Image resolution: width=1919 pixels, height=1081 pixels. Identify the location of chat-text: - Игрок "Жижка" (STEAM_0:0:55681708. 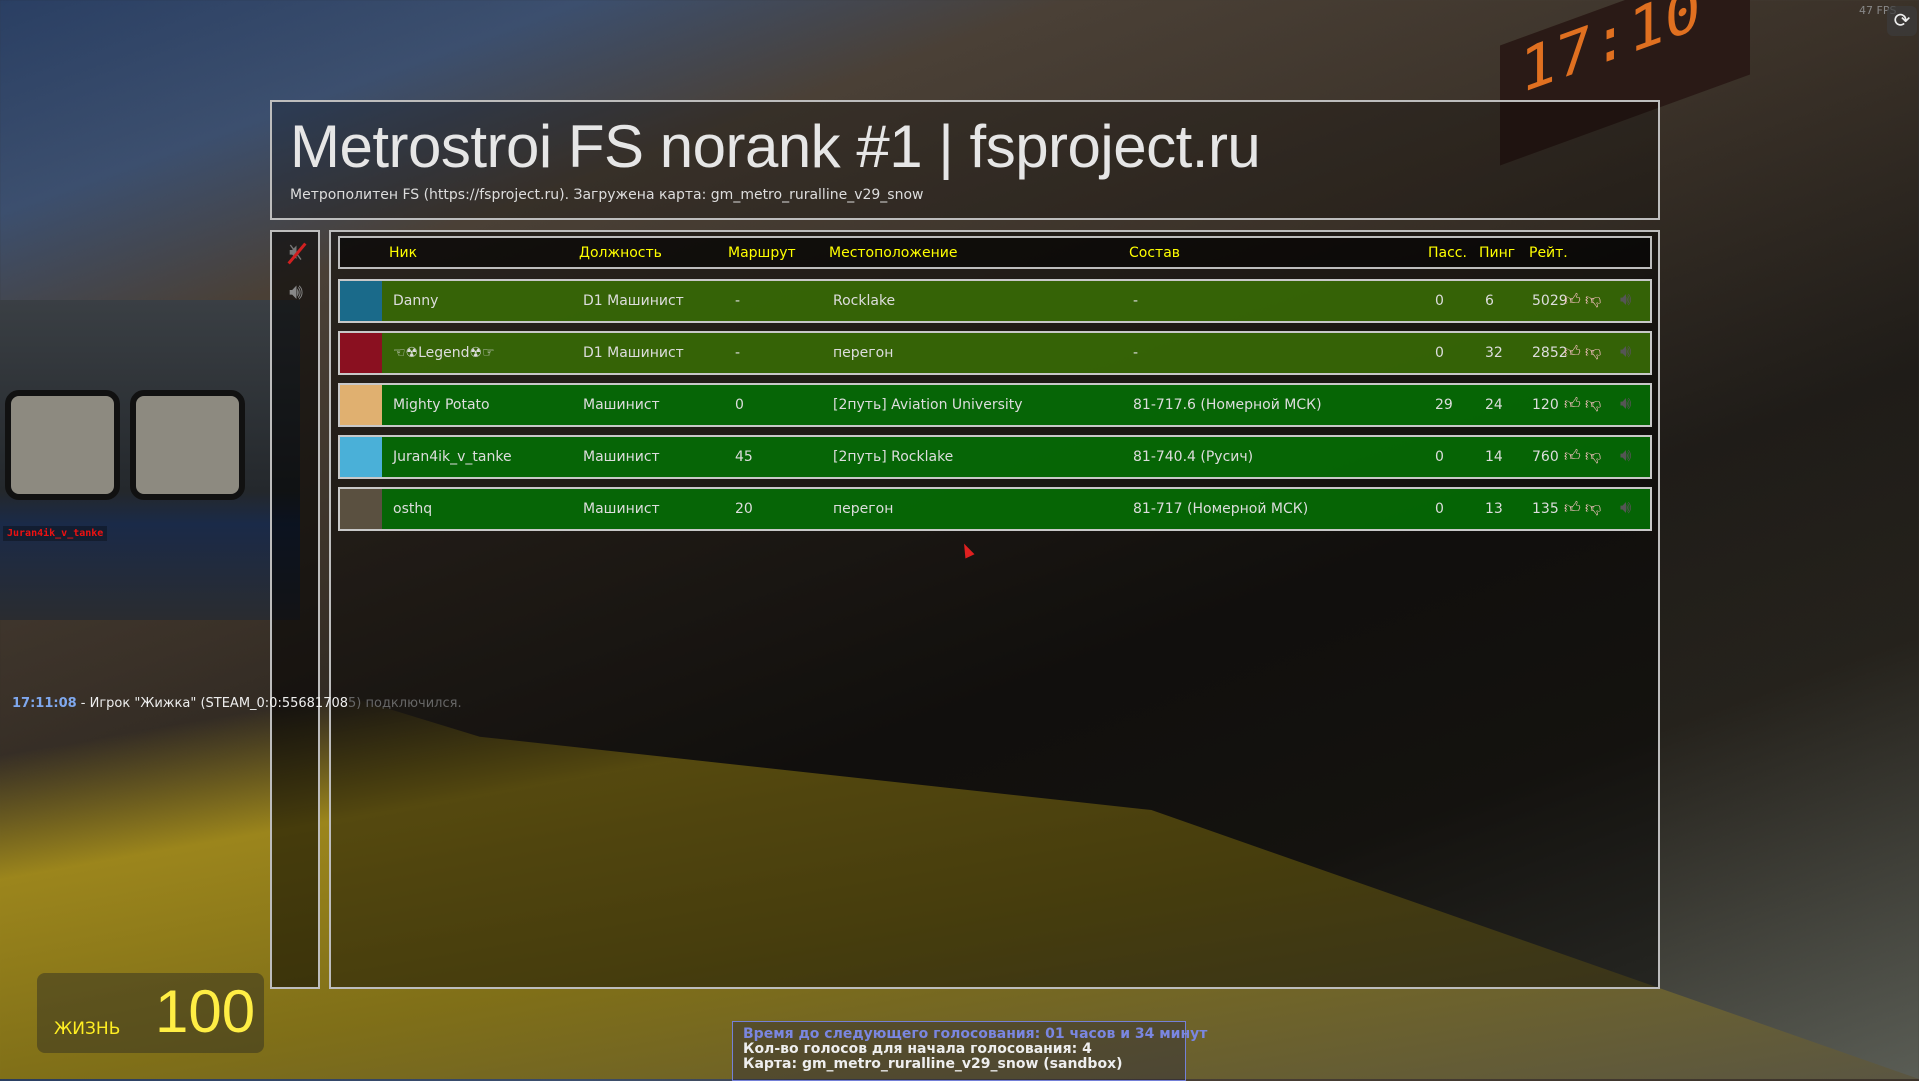
(212, 703).